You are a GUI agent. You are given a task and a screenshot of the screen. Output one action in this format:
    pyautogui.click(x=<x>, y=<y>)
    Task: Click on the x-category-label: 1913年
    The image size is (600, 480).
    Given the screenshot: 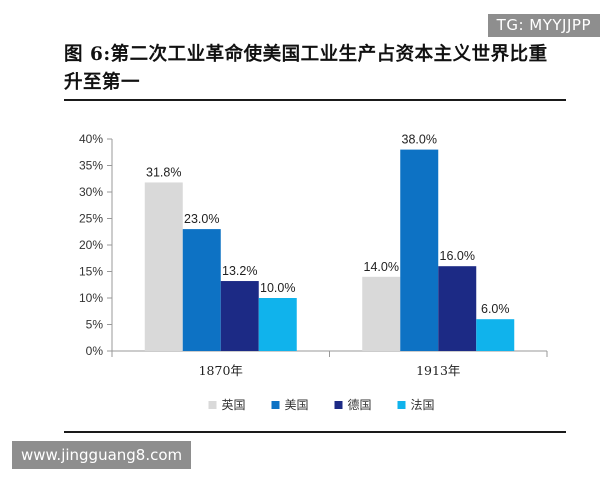 What is the action you would take?
    pyautogui.click(x=438, y=370)
    